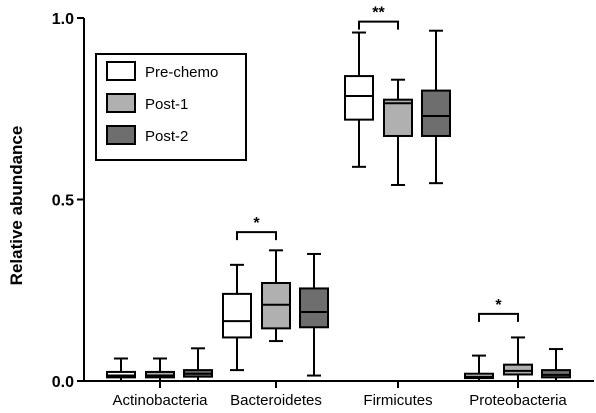  Describe the element at coordinates (166, 104) in the screenshot. I see `legend-label: Post-1` at that location.